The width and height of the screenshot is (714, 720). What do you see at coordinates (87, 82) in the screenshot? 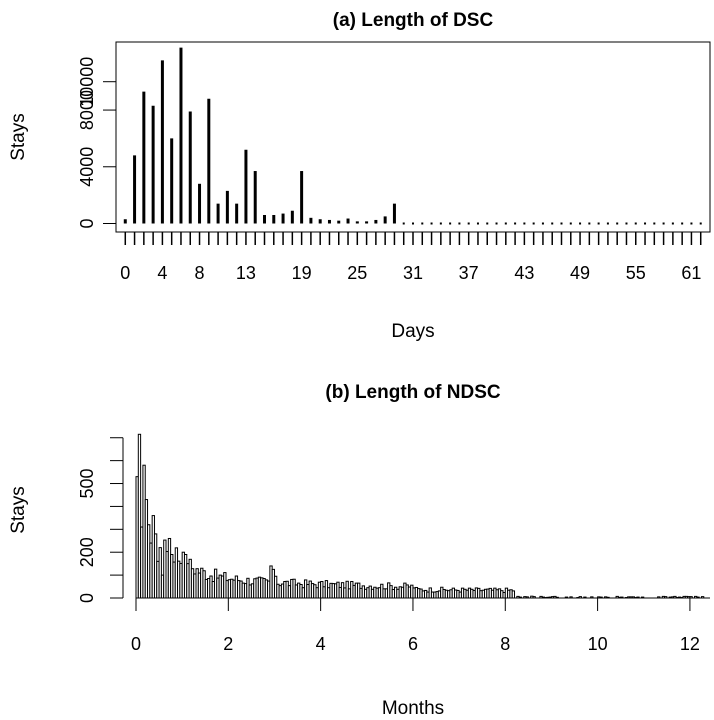
I see `y-tick-label: 10000` at bounding box center [87, 82].